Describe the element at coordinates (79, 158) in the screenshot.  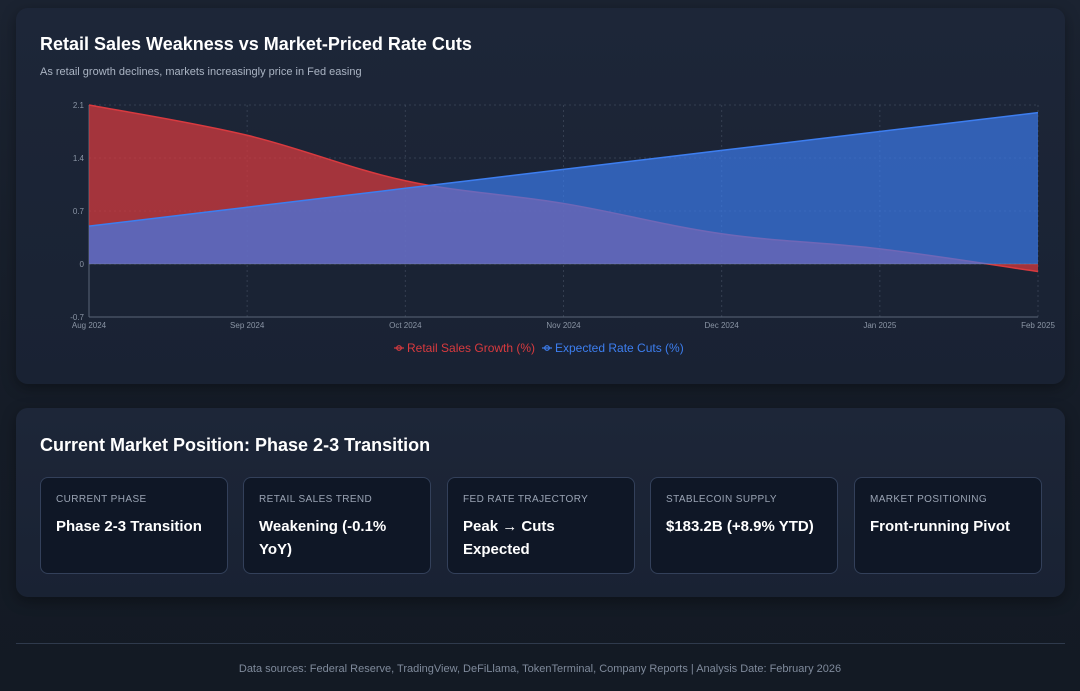
I see `y-tick-label: 1.4` at that location.